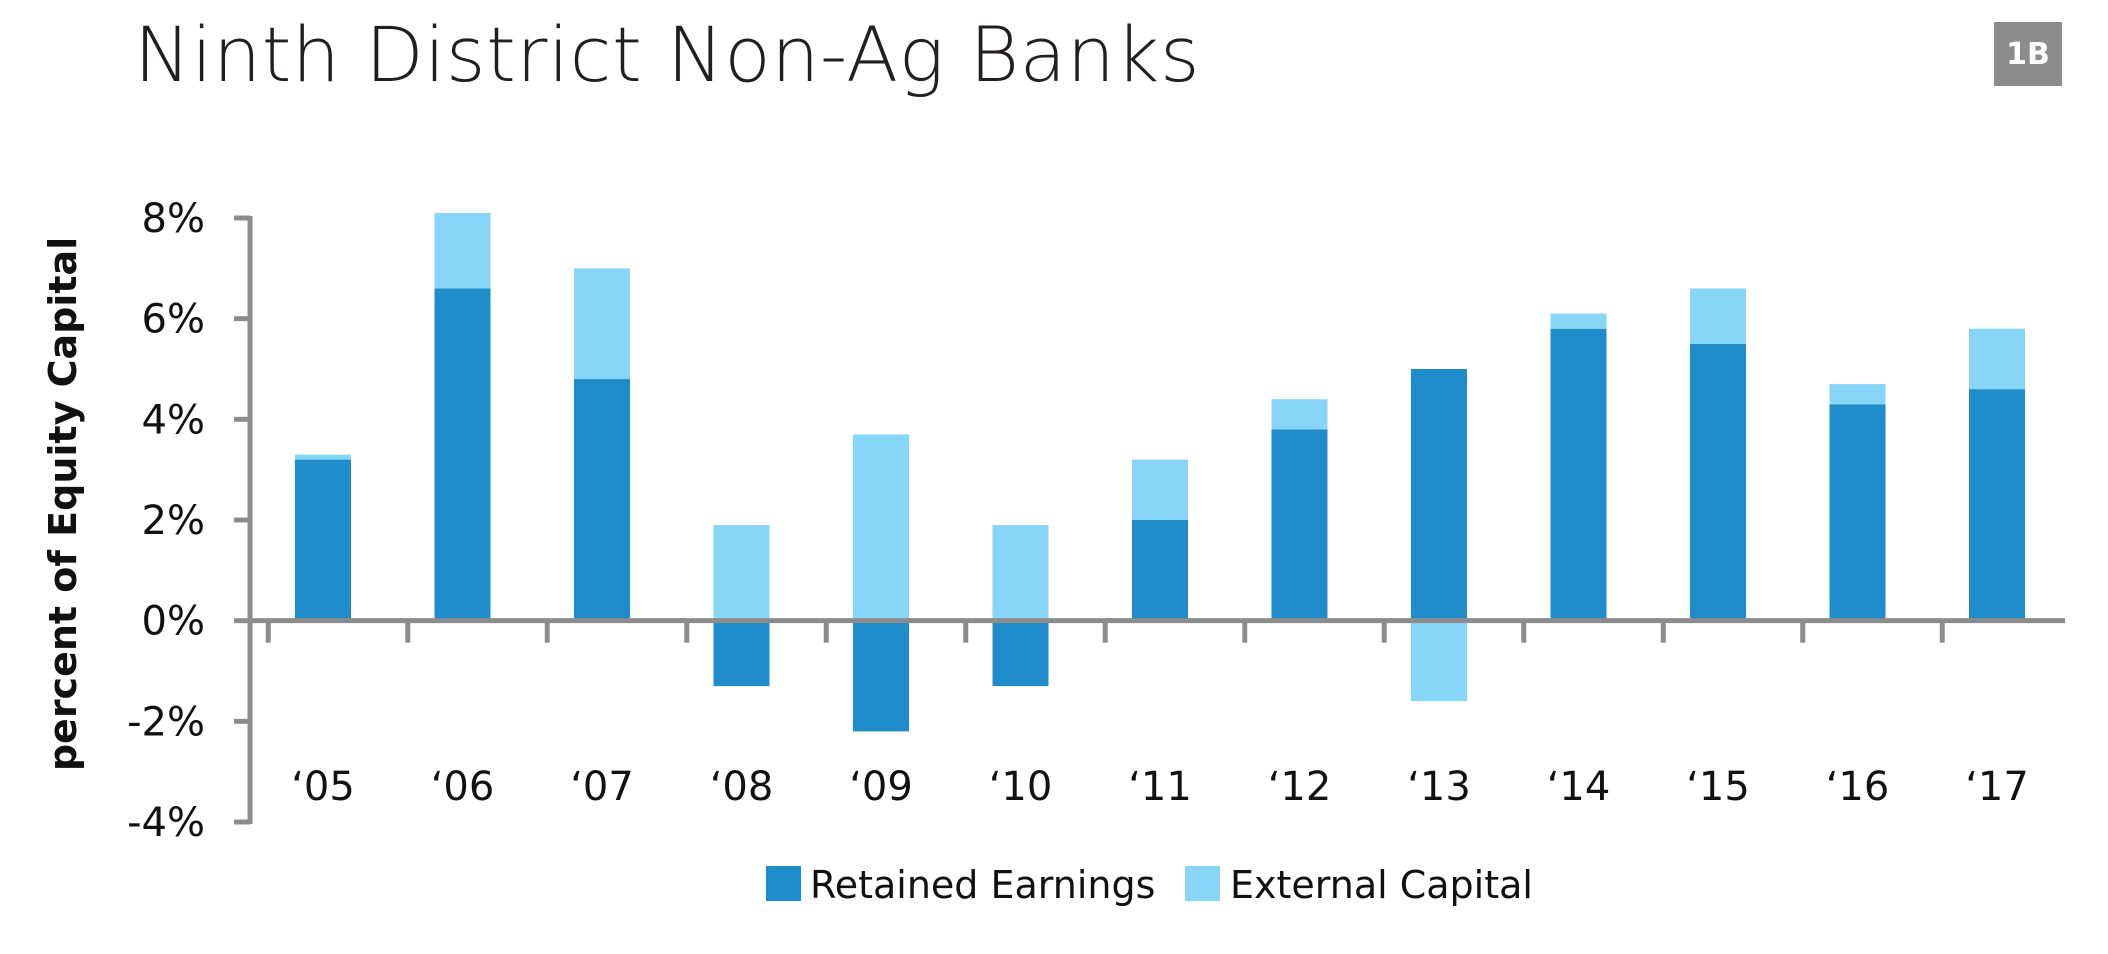 This screenshot has width=2108, height=954. Describe the element at coordinates (783, 883) in the screenshot. I see `legend-swatch-retained-earnings` at that location.